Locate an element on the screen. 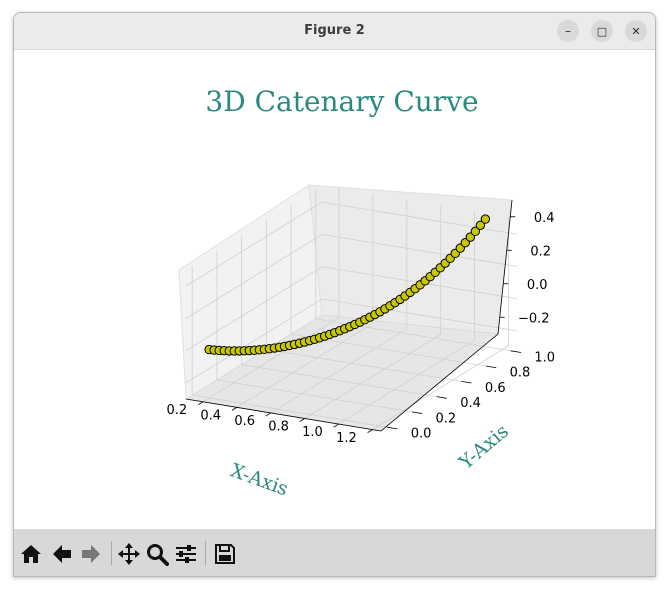  title-bar: Figure 2 – □ ✕ is located at coordinates (334, 31).